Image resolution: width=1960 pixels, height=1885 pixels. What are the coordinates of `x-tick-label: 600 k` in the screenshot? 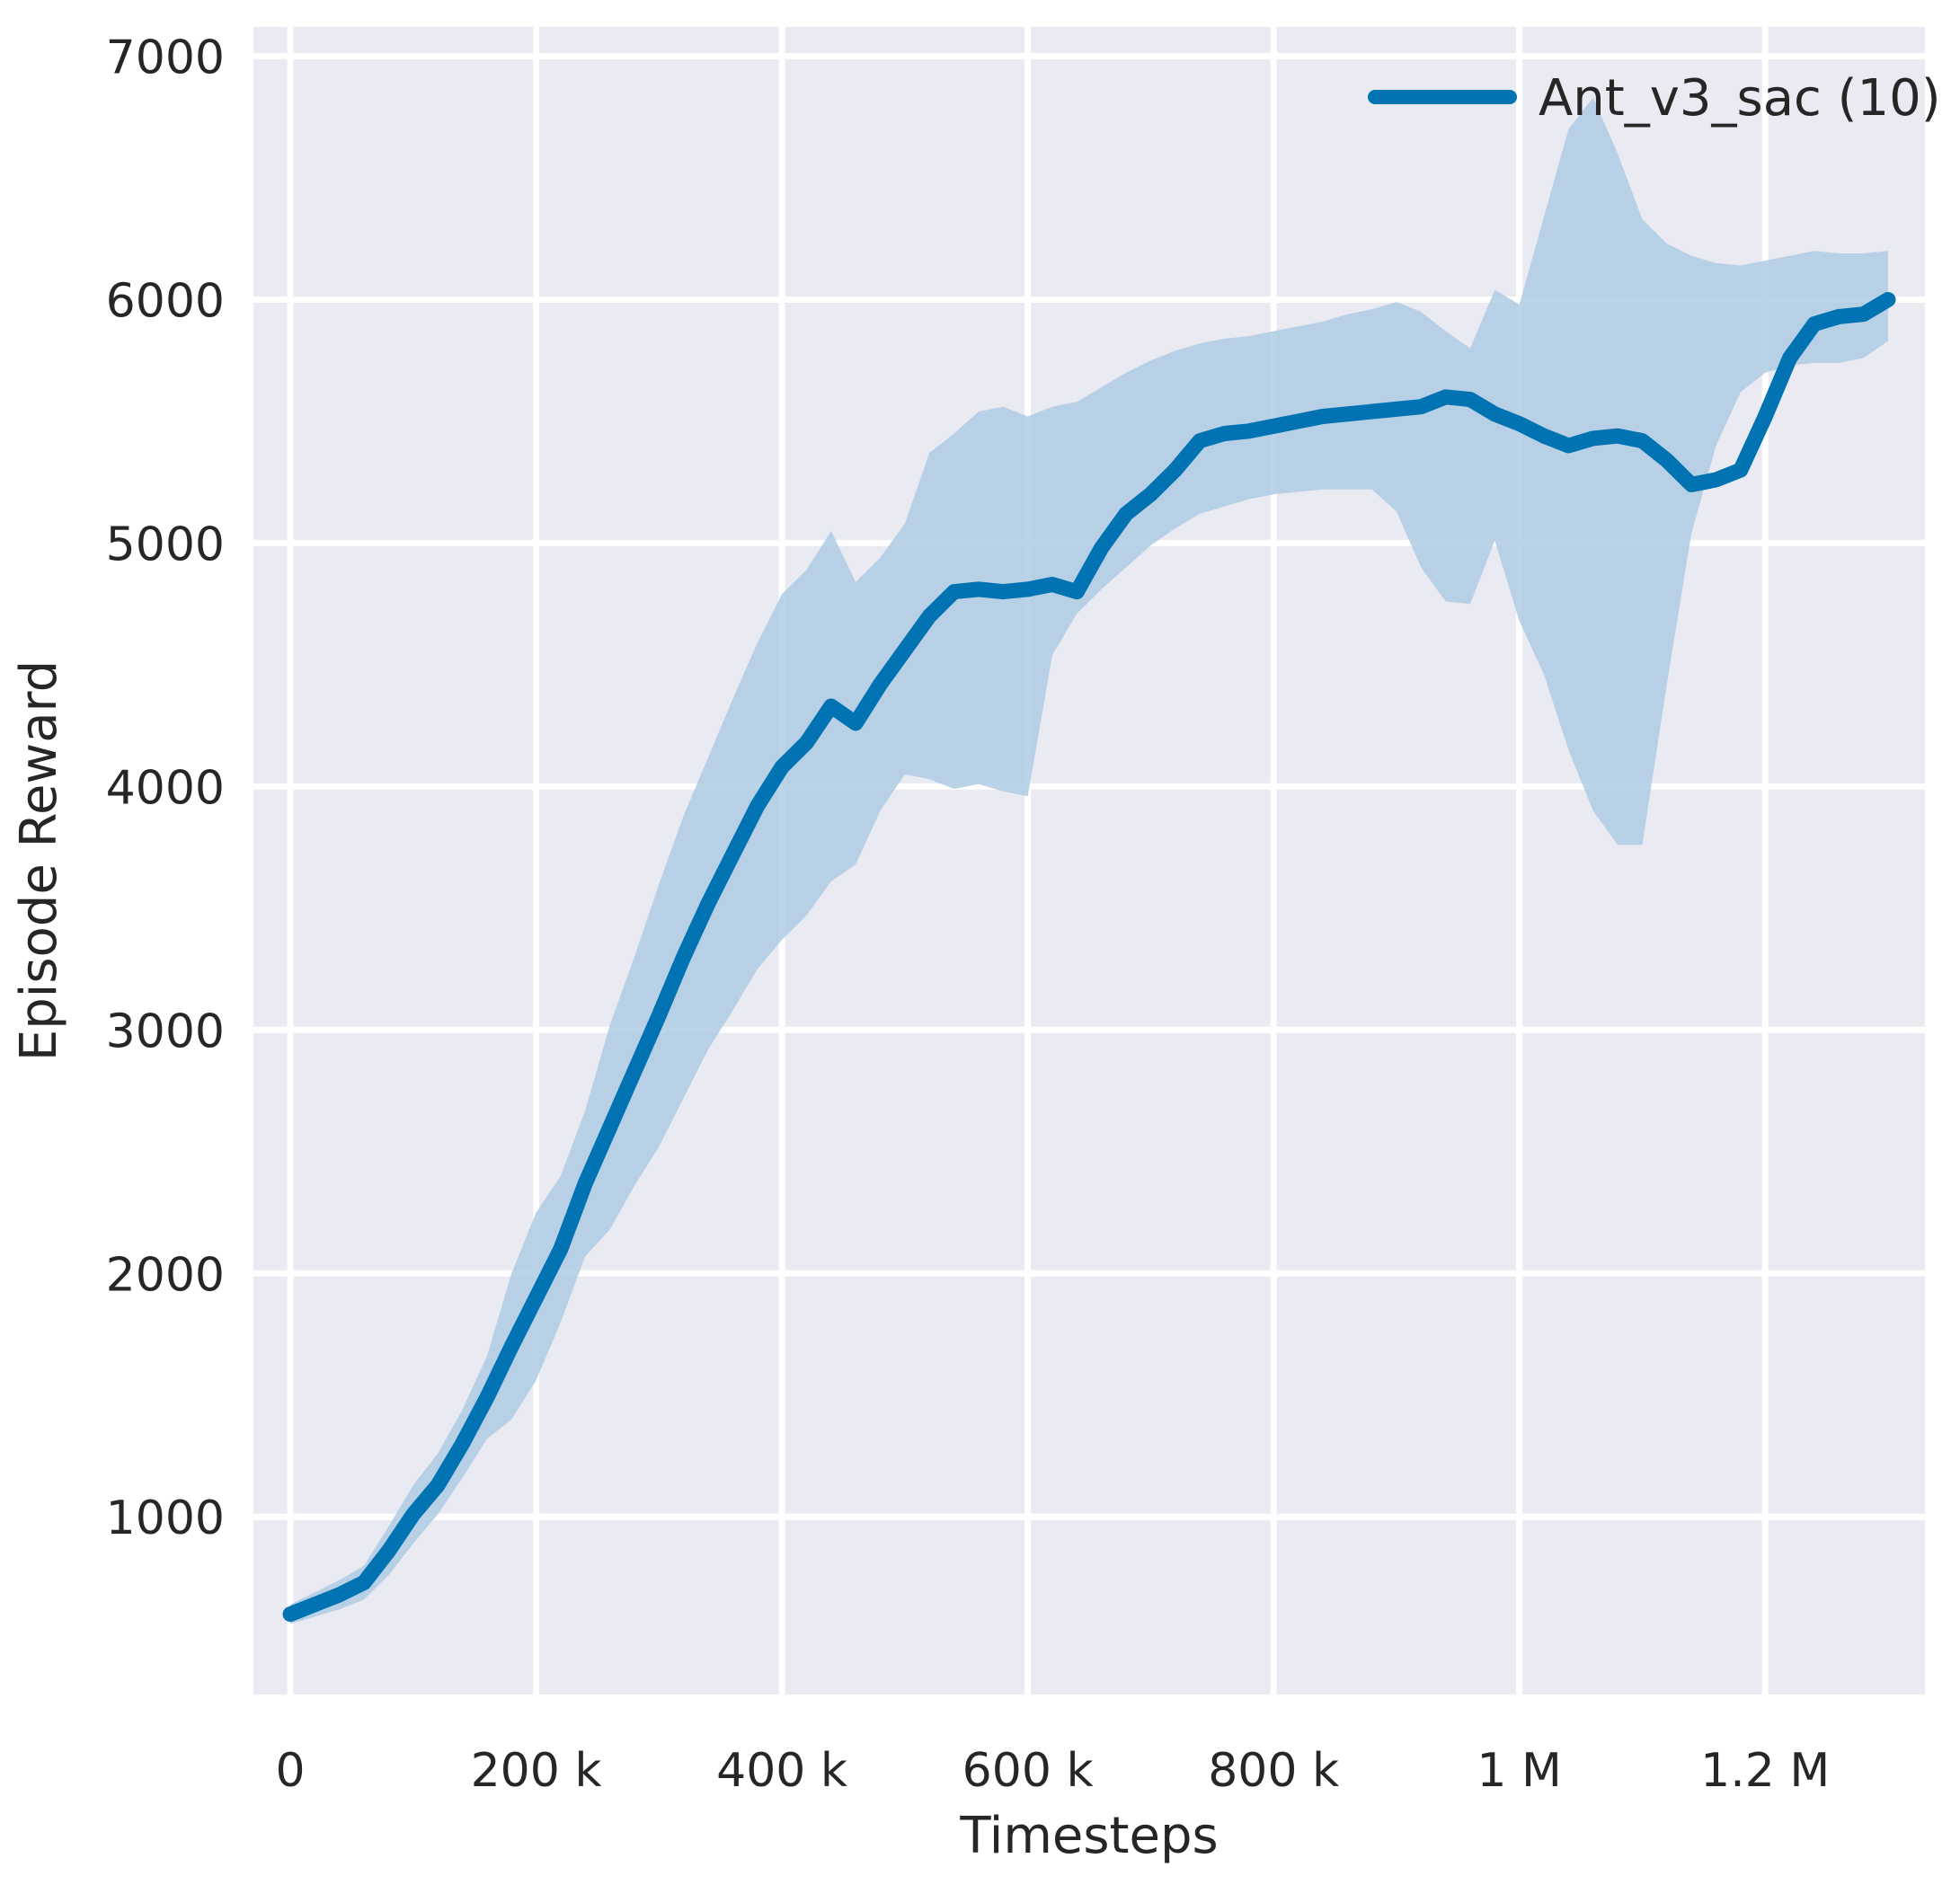 It's located at (1028, 1771).